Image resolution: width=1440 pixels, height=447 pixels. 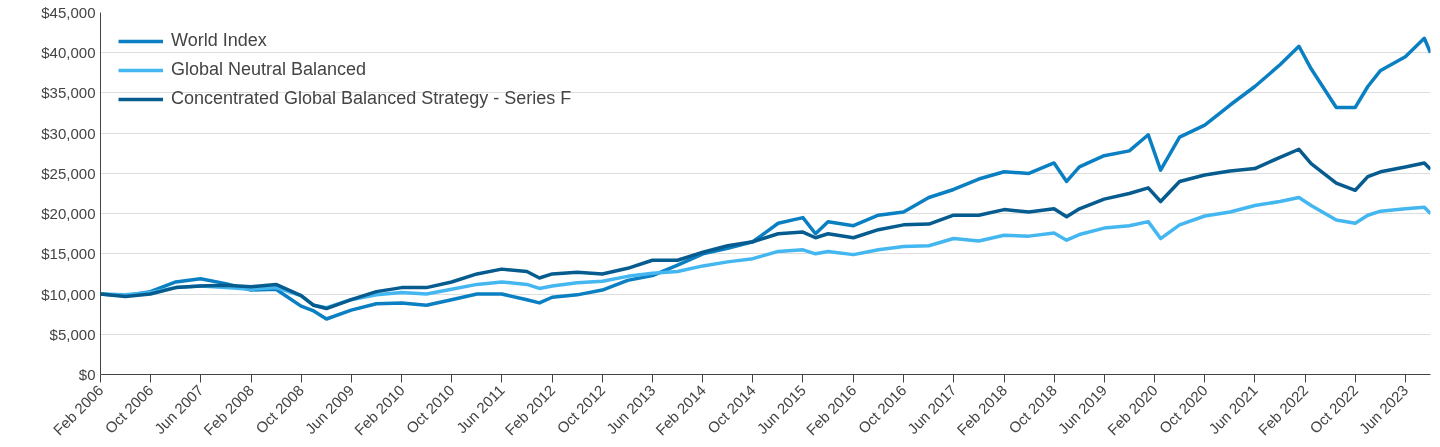 What do you see at coordinates (72, 334) in the screenshot?
I see `y-tick-label: $5,000` at bounding box center [72, 334].